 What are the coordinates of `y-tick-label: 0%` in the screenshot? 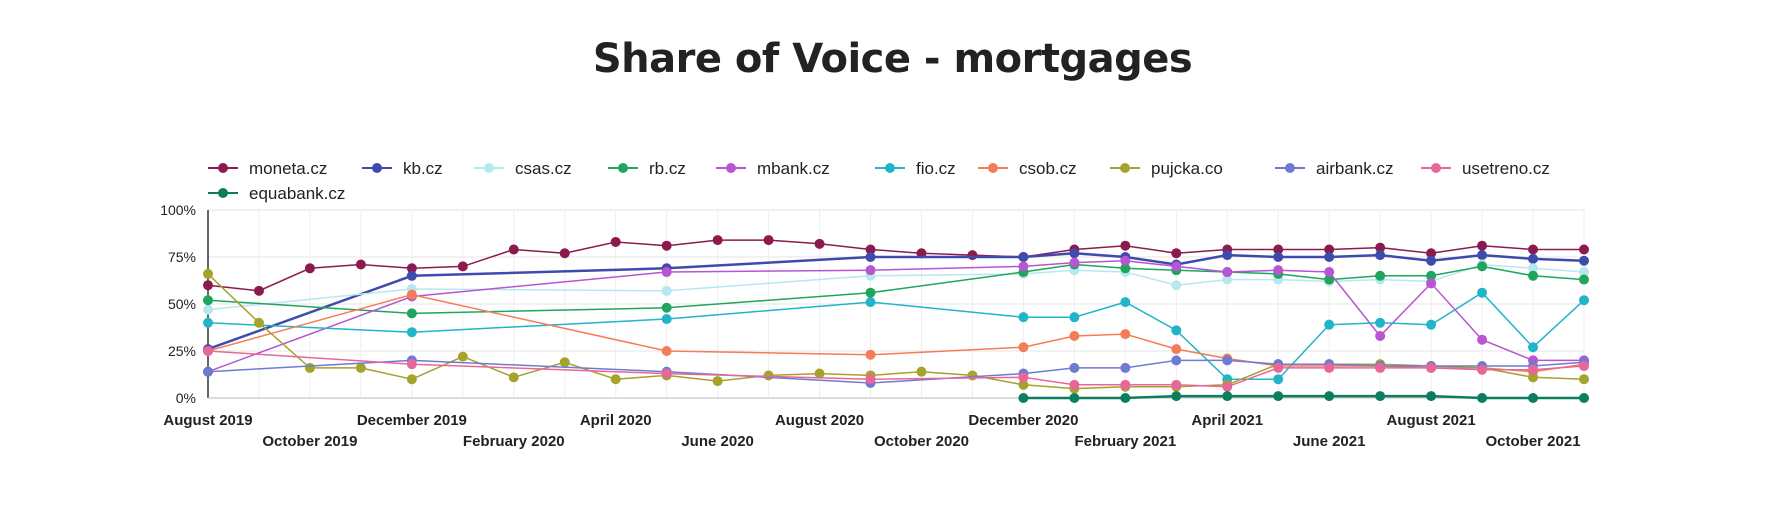 It's located at (186, 398).